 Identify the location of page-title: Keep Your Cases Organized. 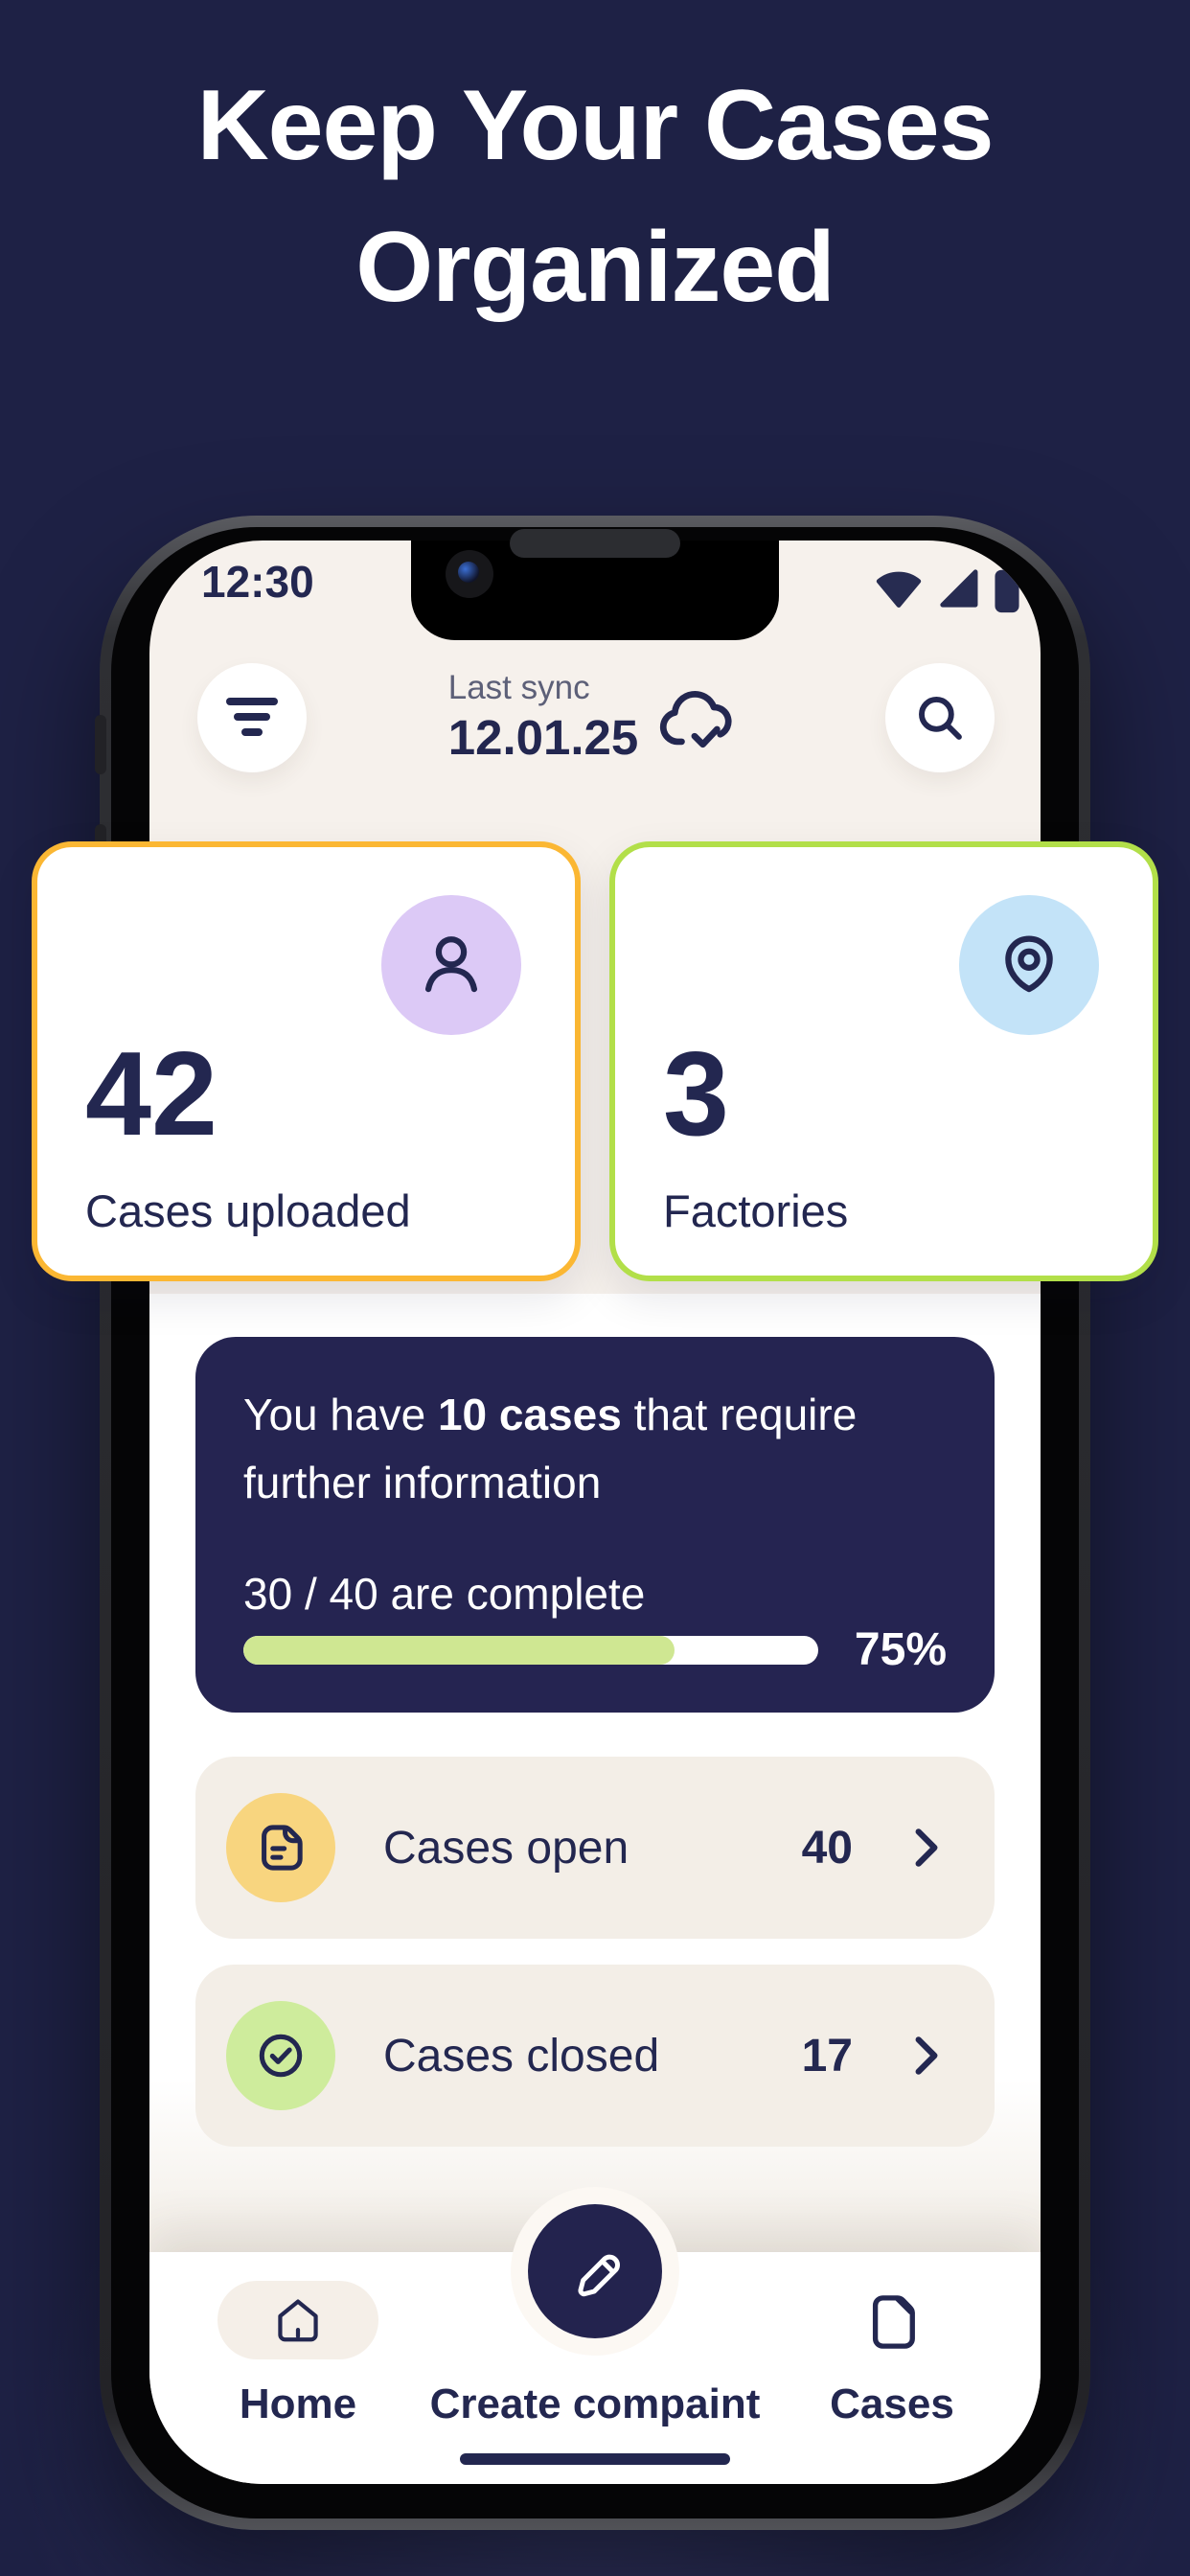
(595, 197).